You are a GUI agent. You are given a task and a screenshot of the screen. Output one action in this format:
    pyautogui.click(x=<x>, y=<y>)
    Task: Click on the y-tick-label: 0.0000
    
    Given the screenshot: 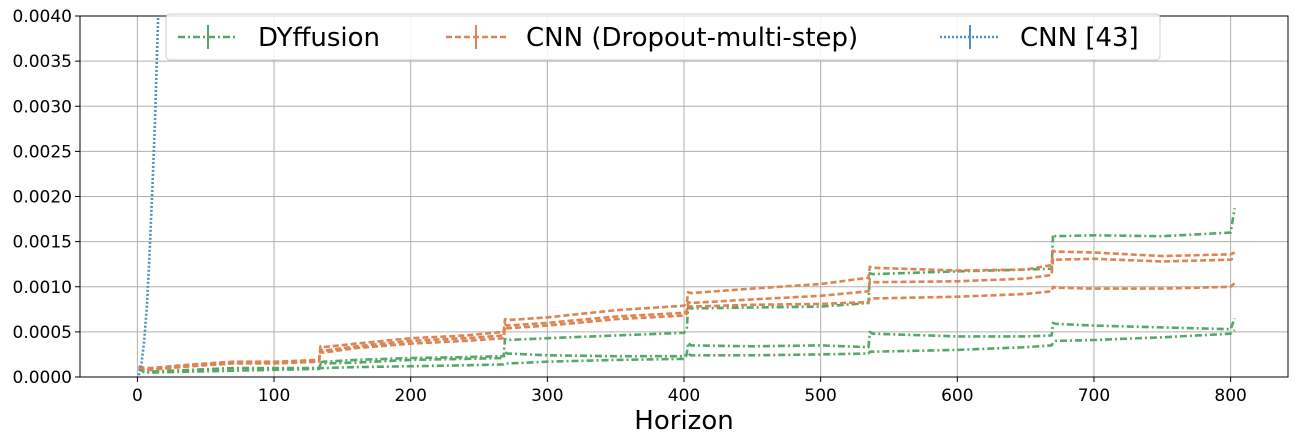 What is the action you would take?
    pyautogui.click(x=42, y=378)
    